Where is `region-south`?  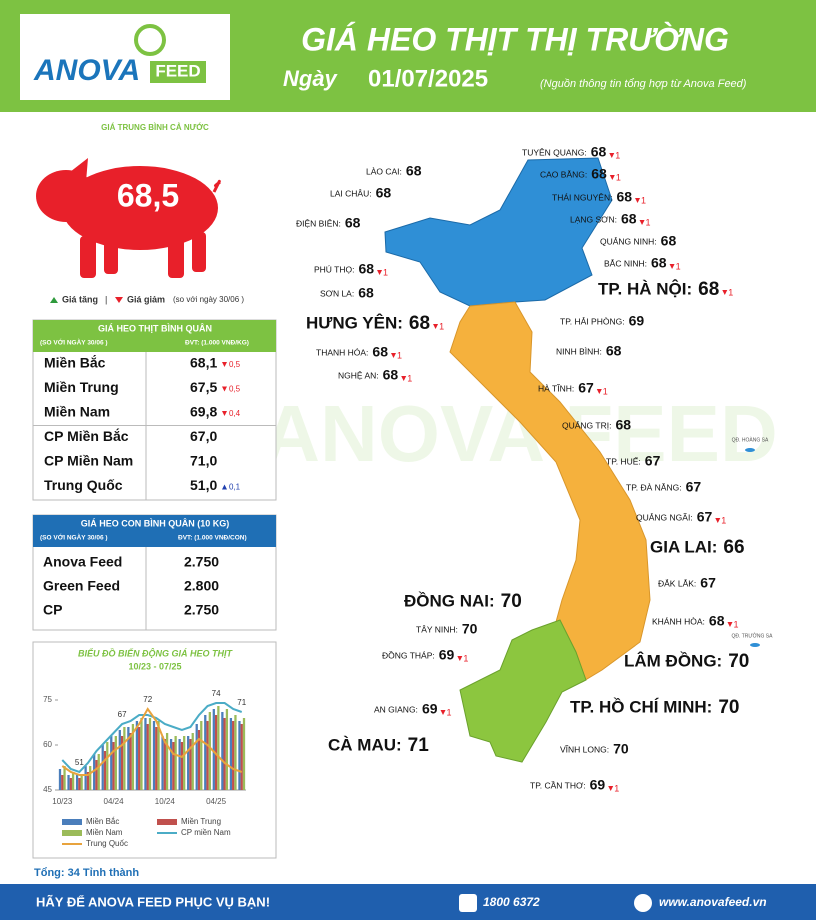
region-south is located at coordinates (523, 691).